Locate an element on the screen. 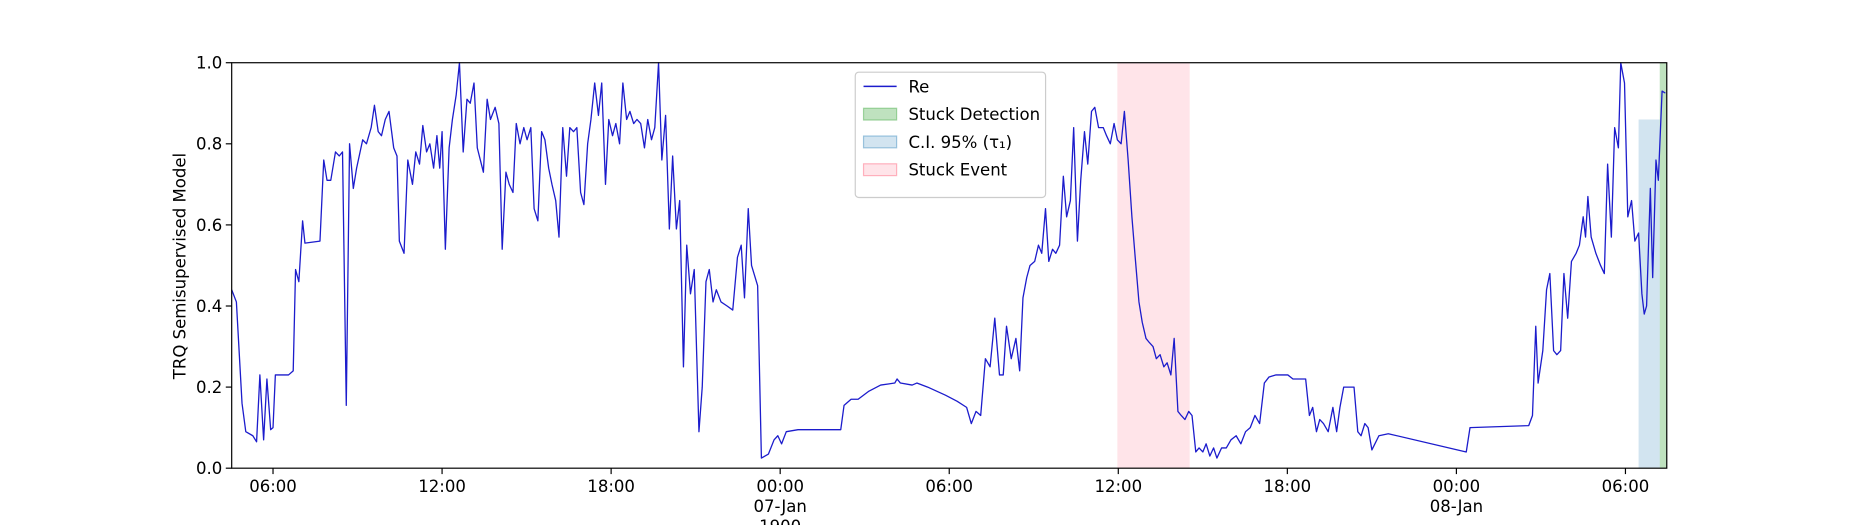  y-tick-label: 0.6 is located at coordinates (209, 225).